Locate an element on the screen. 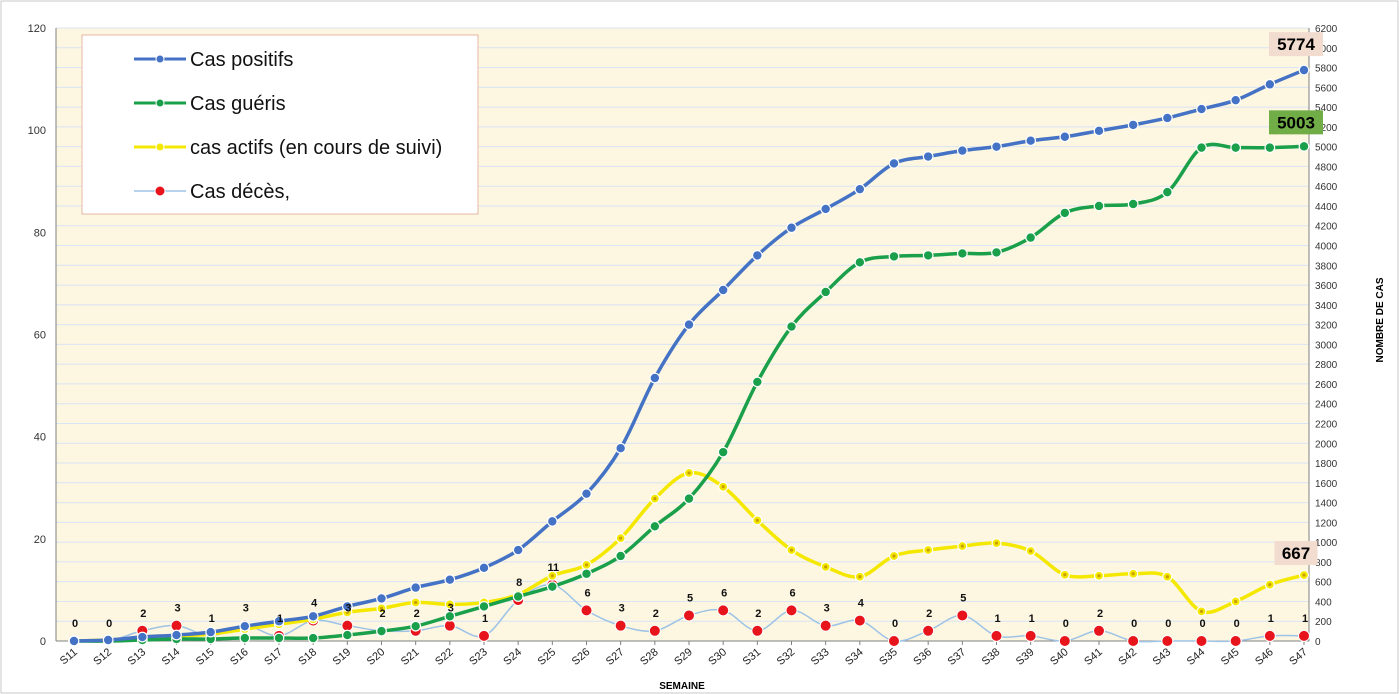 The width and height of the screenshot is (1399, 694). right-tick-label: 2400 is located at coordinates (1326, 405).